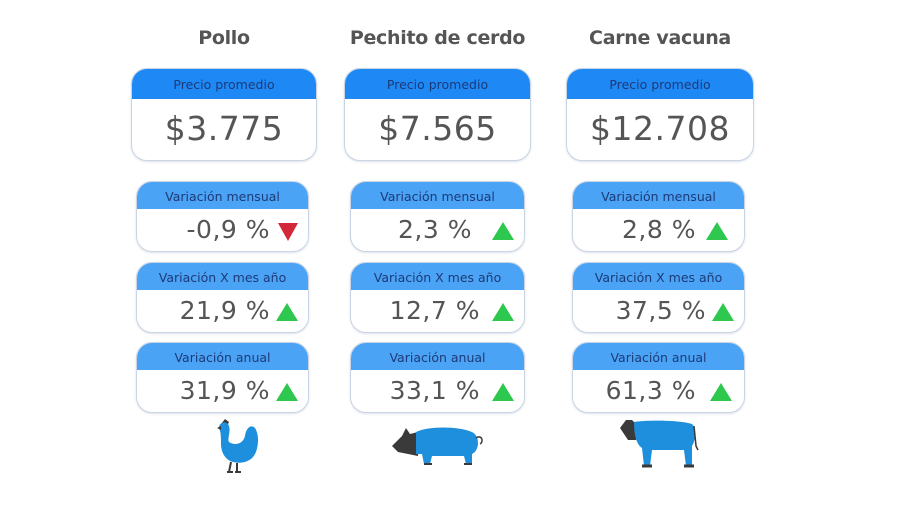 The height and width of the screenshot is (505, 900). I want to click on variation-card-annual: Variación anual 61,3 %, so click(658, 377).